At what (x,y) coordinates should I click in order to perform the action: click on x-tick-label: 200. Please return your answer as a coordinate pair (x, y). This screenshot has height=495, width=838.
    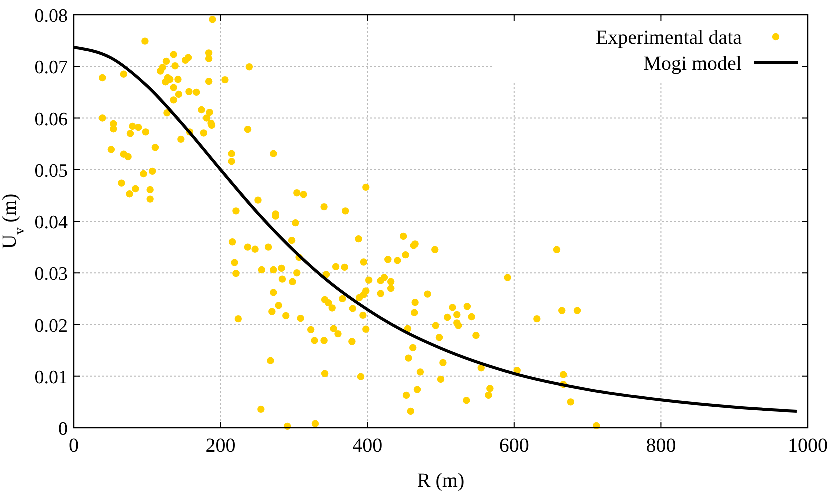
    Looking at the image, I should click on (221, 446).